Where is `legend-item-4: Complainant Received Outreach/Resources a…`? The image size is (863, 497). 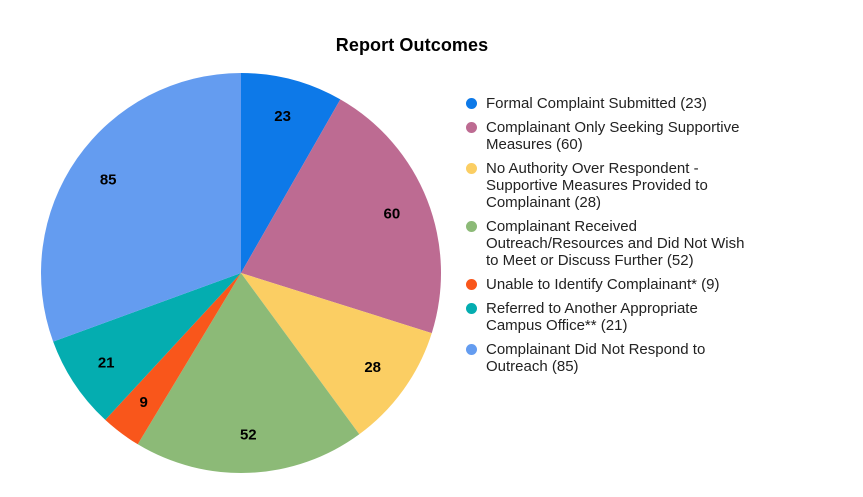
legend-item-4: Complainant Received Outreach/Resources a… is located at coordinates (611, 243).